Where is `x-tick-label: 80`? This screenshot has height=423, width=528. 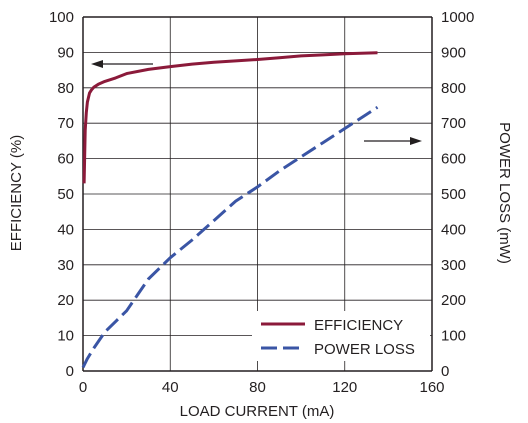 x-tick-label: 80 is located at coordinates (257, 387).